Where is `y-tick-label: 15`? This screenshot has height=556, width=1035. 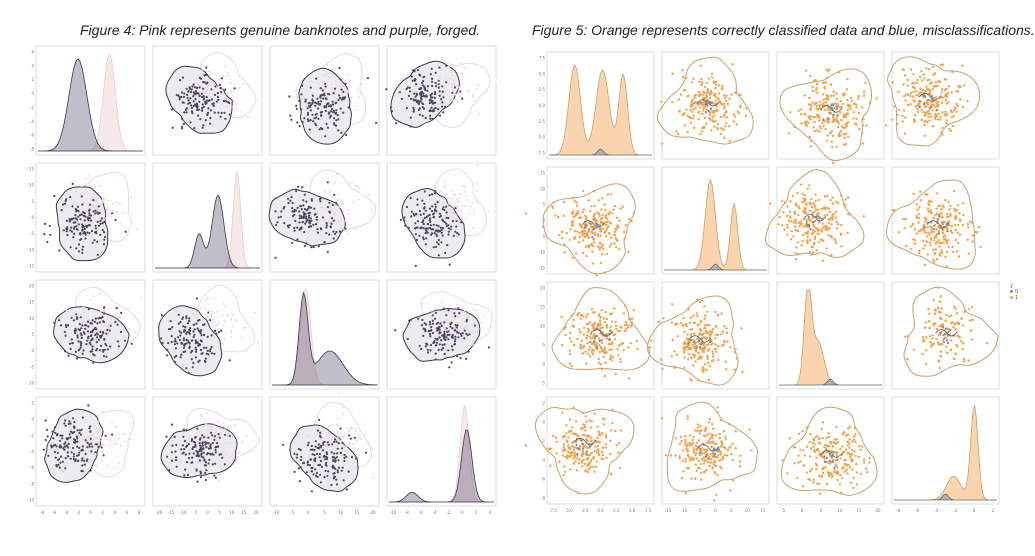 y-tick-label: 15 is located at coordinates (543, 173).